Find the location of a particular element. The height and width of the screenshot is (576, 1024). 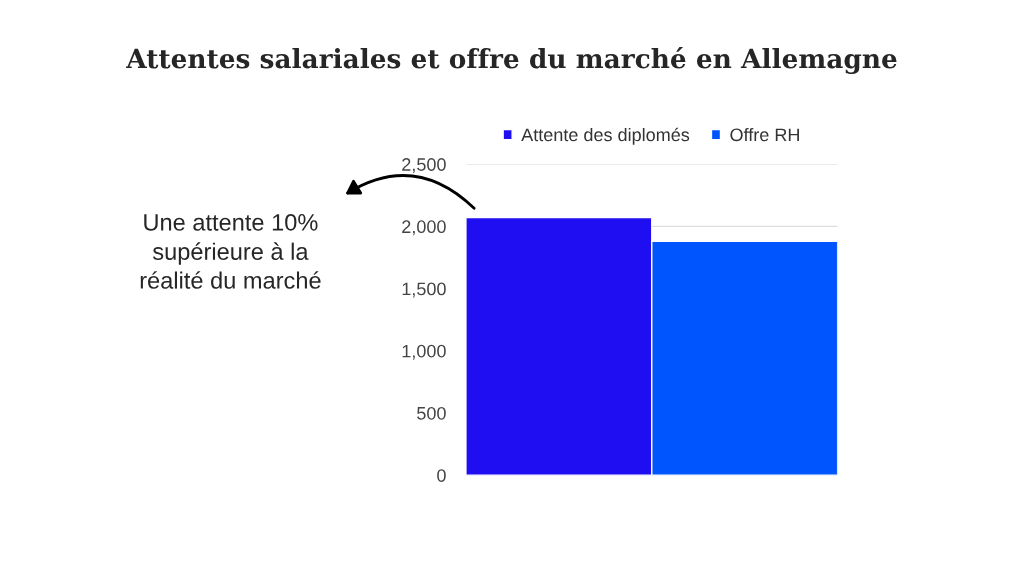

y-tick-label: 2,000 is located at coordinates (424, 228).